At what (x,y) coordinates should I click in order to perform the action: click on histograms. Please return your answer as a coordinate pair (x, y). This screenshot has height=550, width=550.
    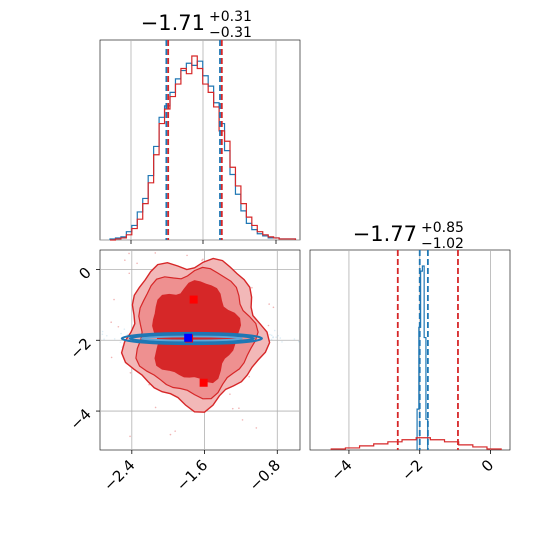
    Looking at the image, I should click on (203, 148).